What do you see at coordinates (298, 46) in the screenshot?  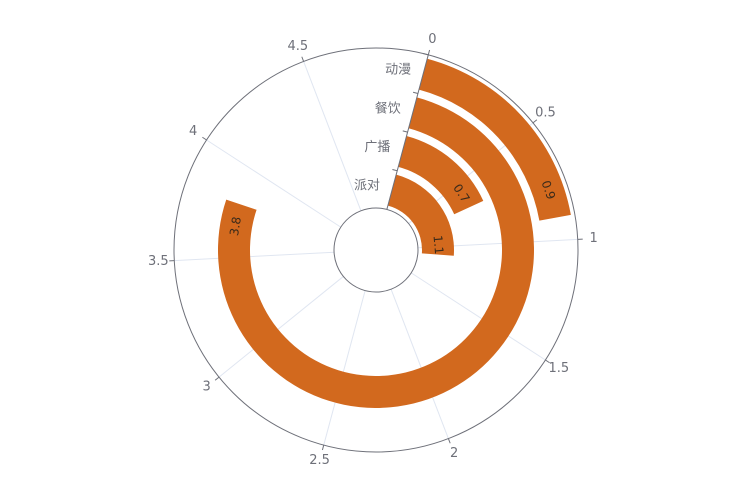 I see `angle-tick-label: 4.5` at bounding box center [298, 46].